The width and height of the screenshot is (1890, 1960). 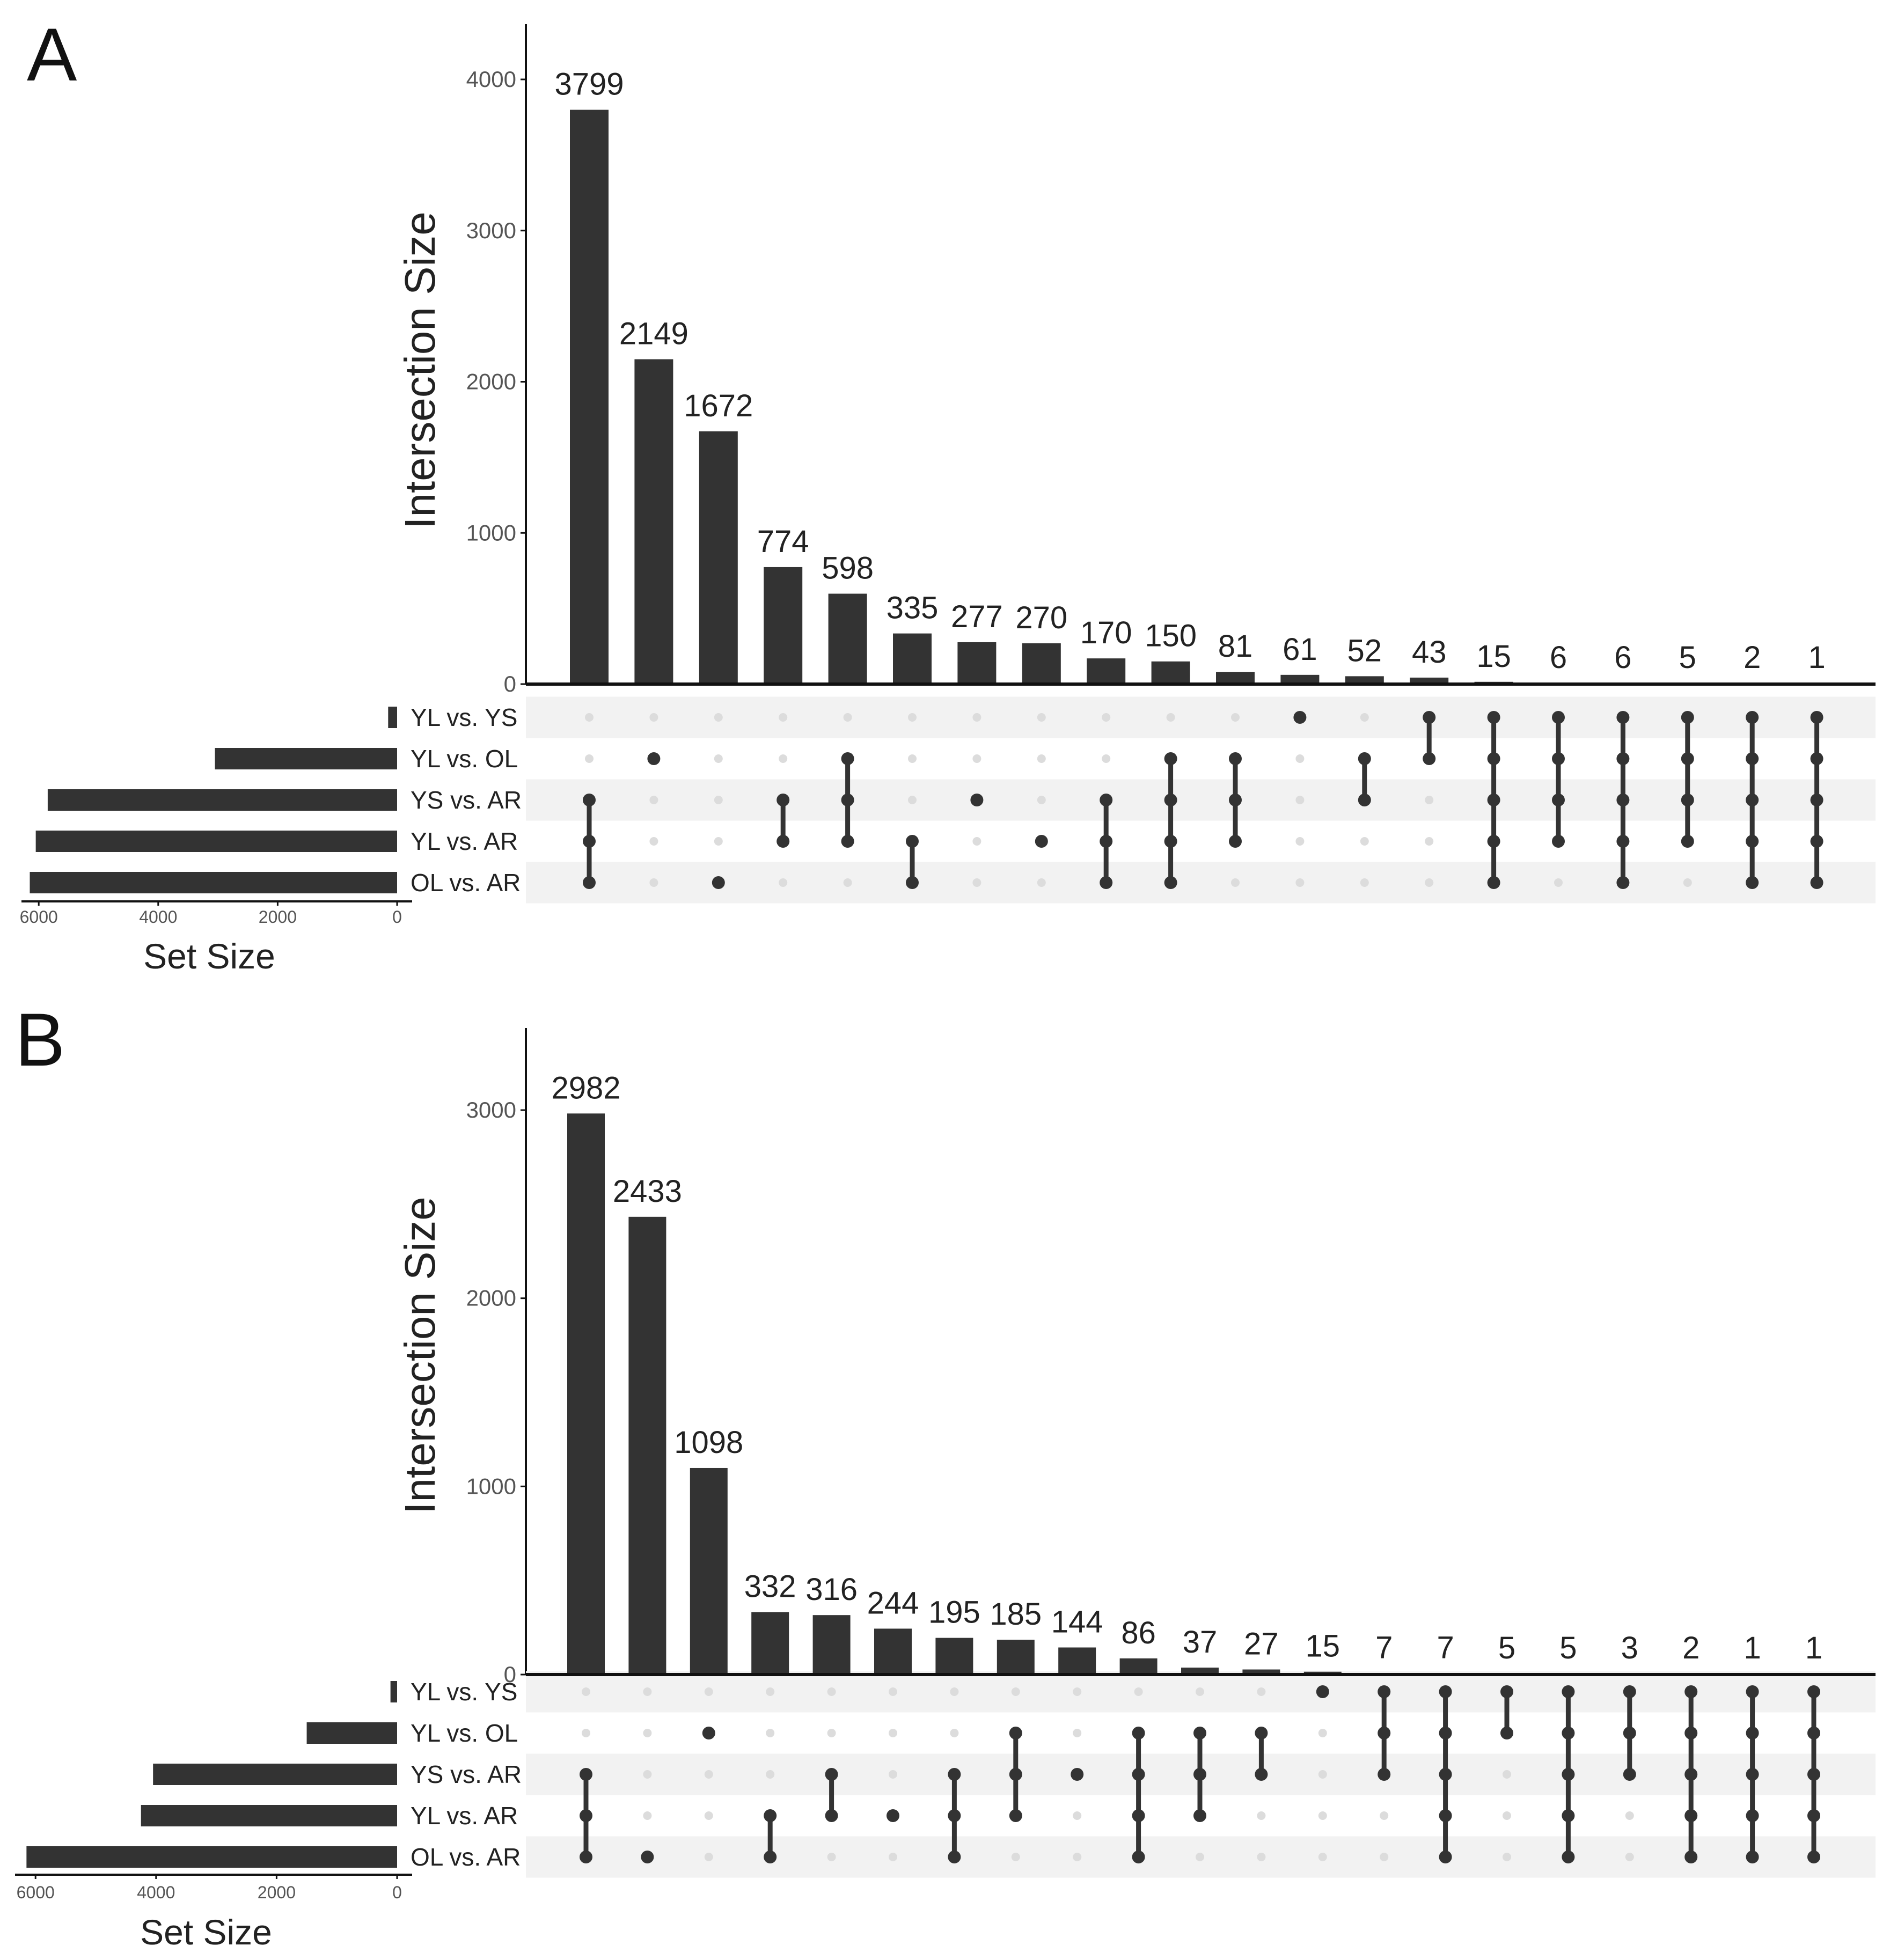 What do you see at coordinates (1041, 617) in the screenshot?
I see `bar-value-label: 270` at bounding box center [1041, 617].